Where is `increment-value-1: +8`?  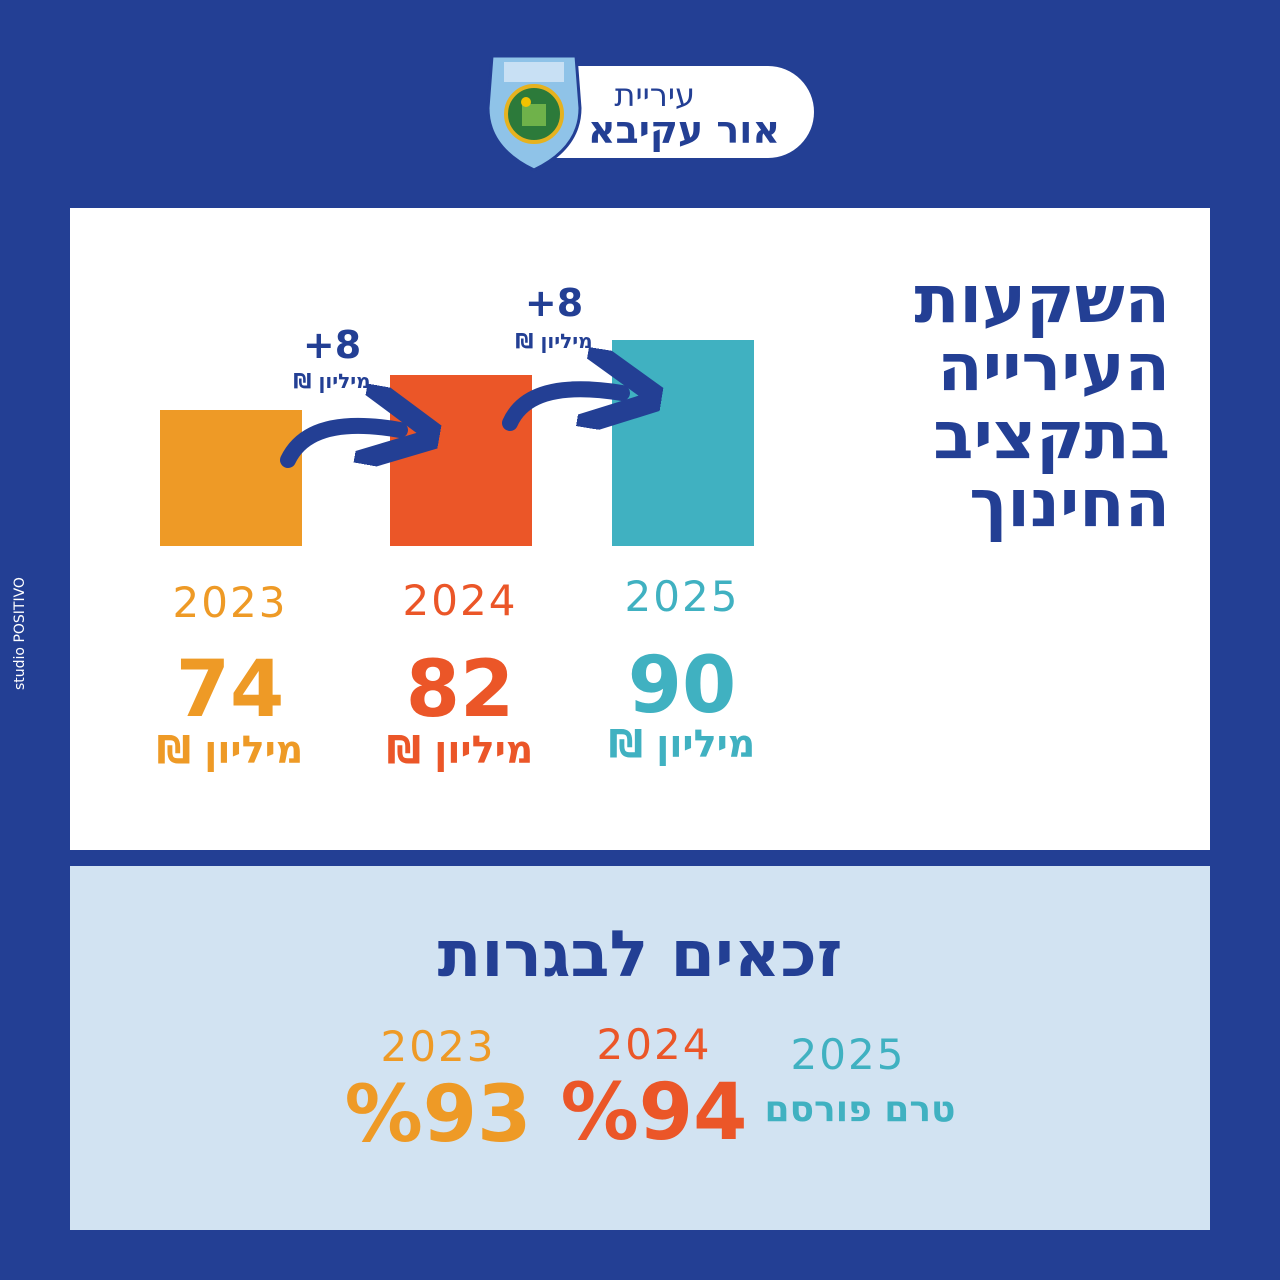
increment-value-1: +8 is located at coordinates (332, 345).